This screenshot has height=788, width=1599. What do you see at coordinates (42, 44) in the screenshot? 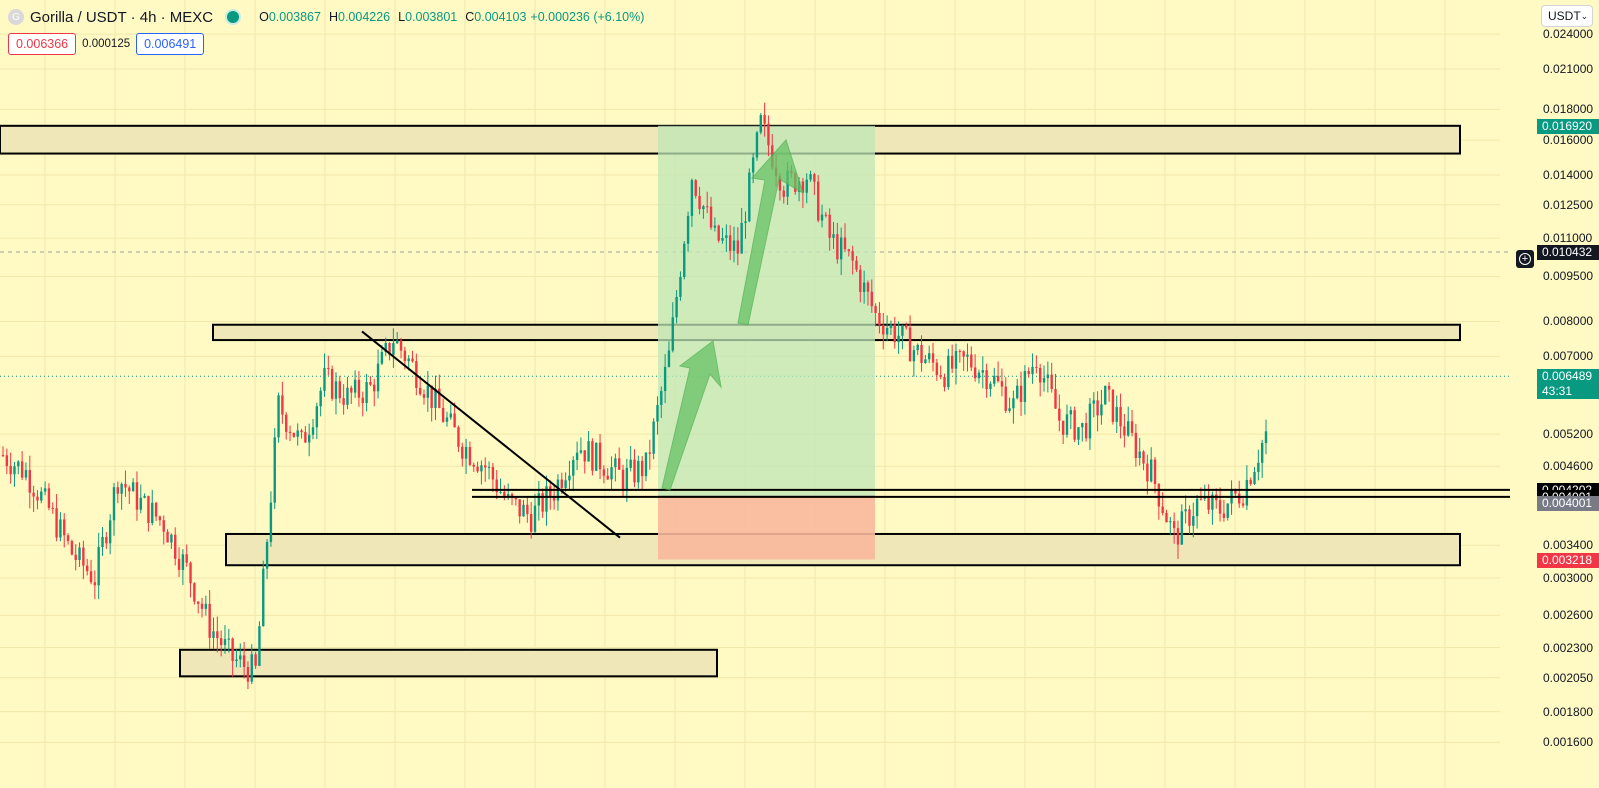
I see `sell-button: 0.006366` at bounding box center [42, 44].